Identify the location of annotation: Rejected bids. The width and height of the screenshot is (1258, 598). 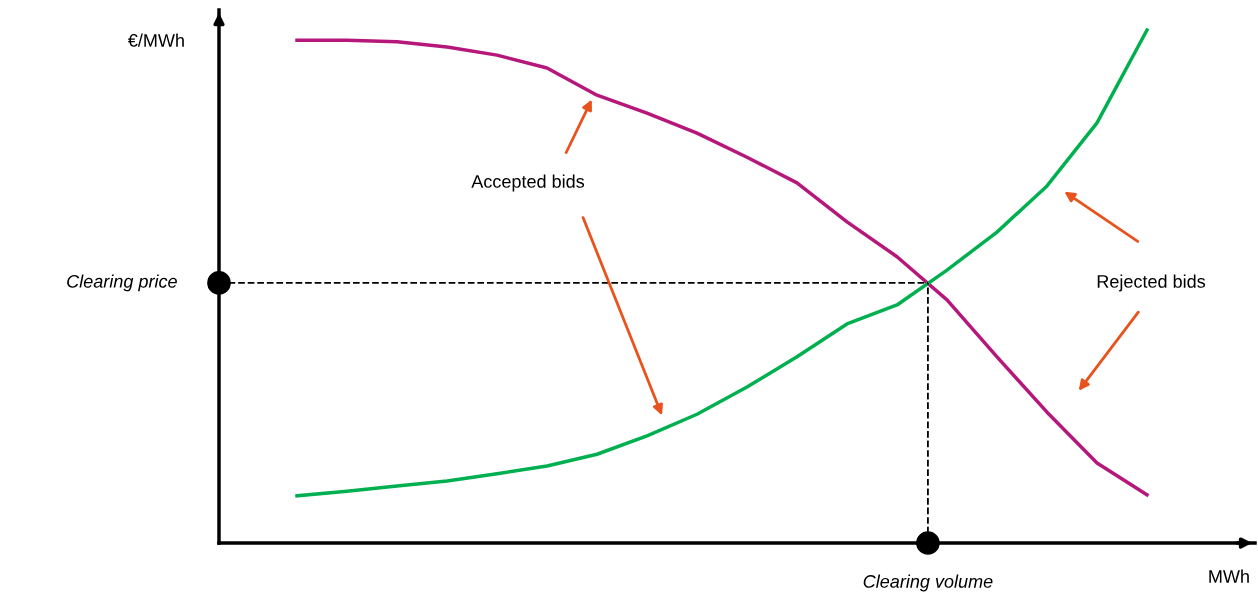
(1151, 283).